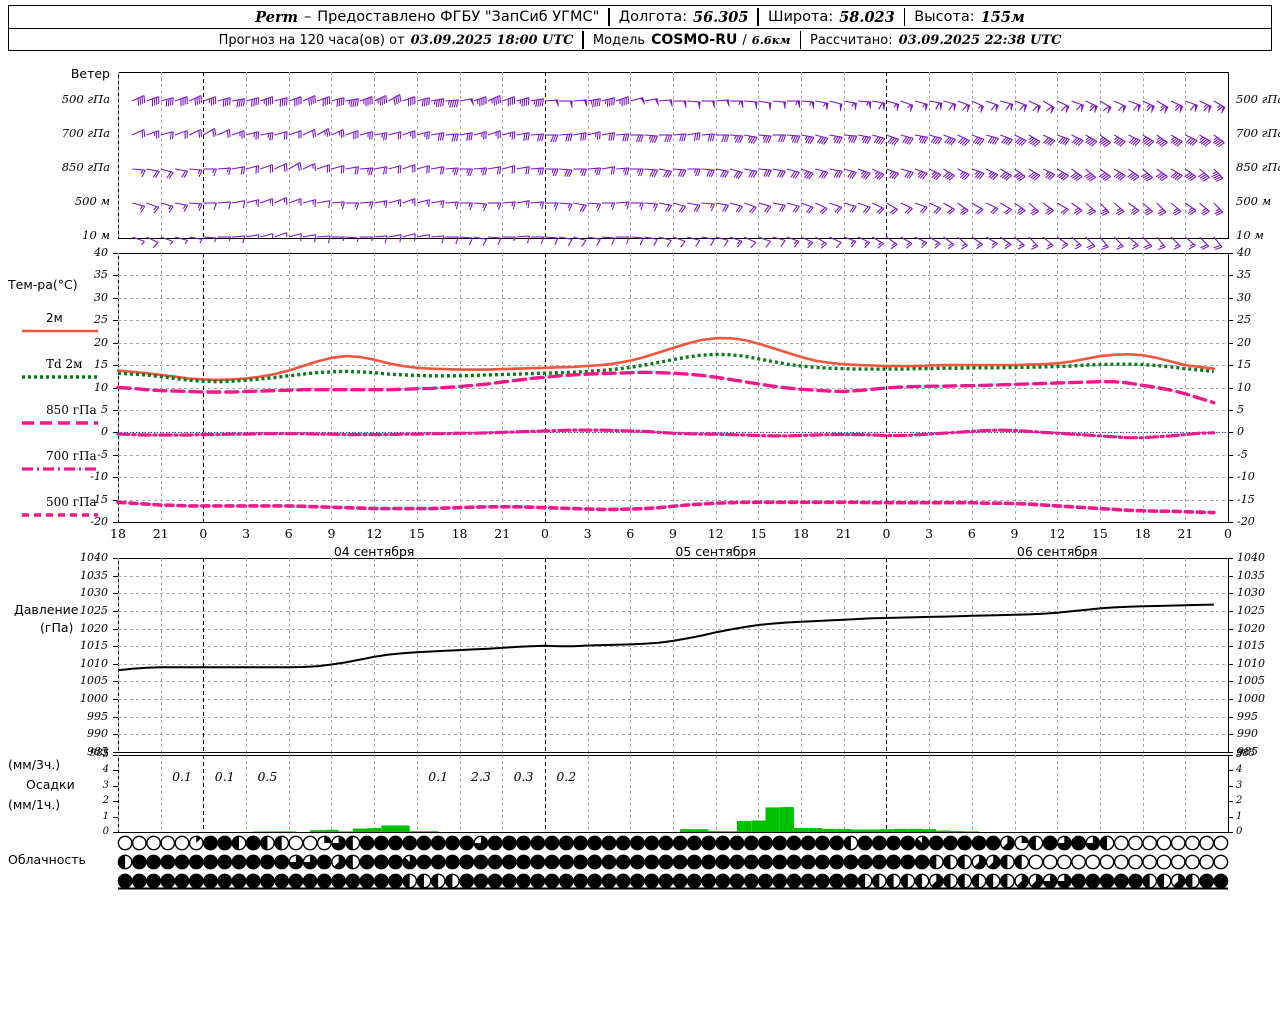 This screenshot has width=1280, height=1024. What do you see at coordinates (715, 551) in the screenshot?
I see `date-label-1: 05 сентября` at bounding box center [715, 551].